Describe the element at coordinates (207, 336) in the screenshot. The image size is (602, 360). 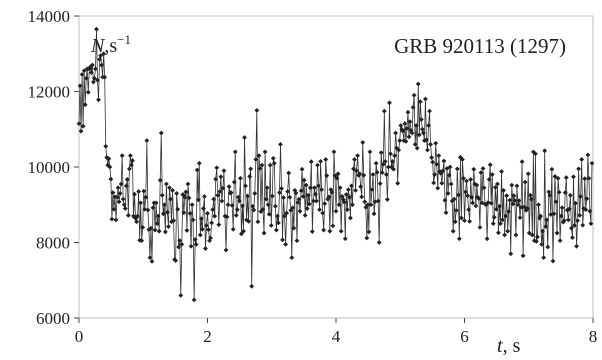
I see `x-tick-label: 2` at that location.